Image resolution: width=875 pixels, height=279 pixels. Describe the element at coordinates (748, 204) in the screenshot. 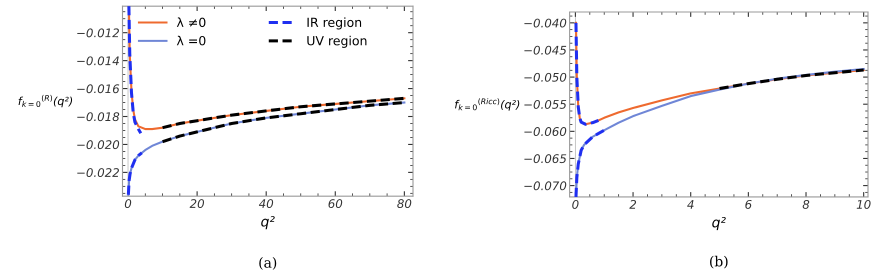

I see `x-tick-label: 6` at that location.